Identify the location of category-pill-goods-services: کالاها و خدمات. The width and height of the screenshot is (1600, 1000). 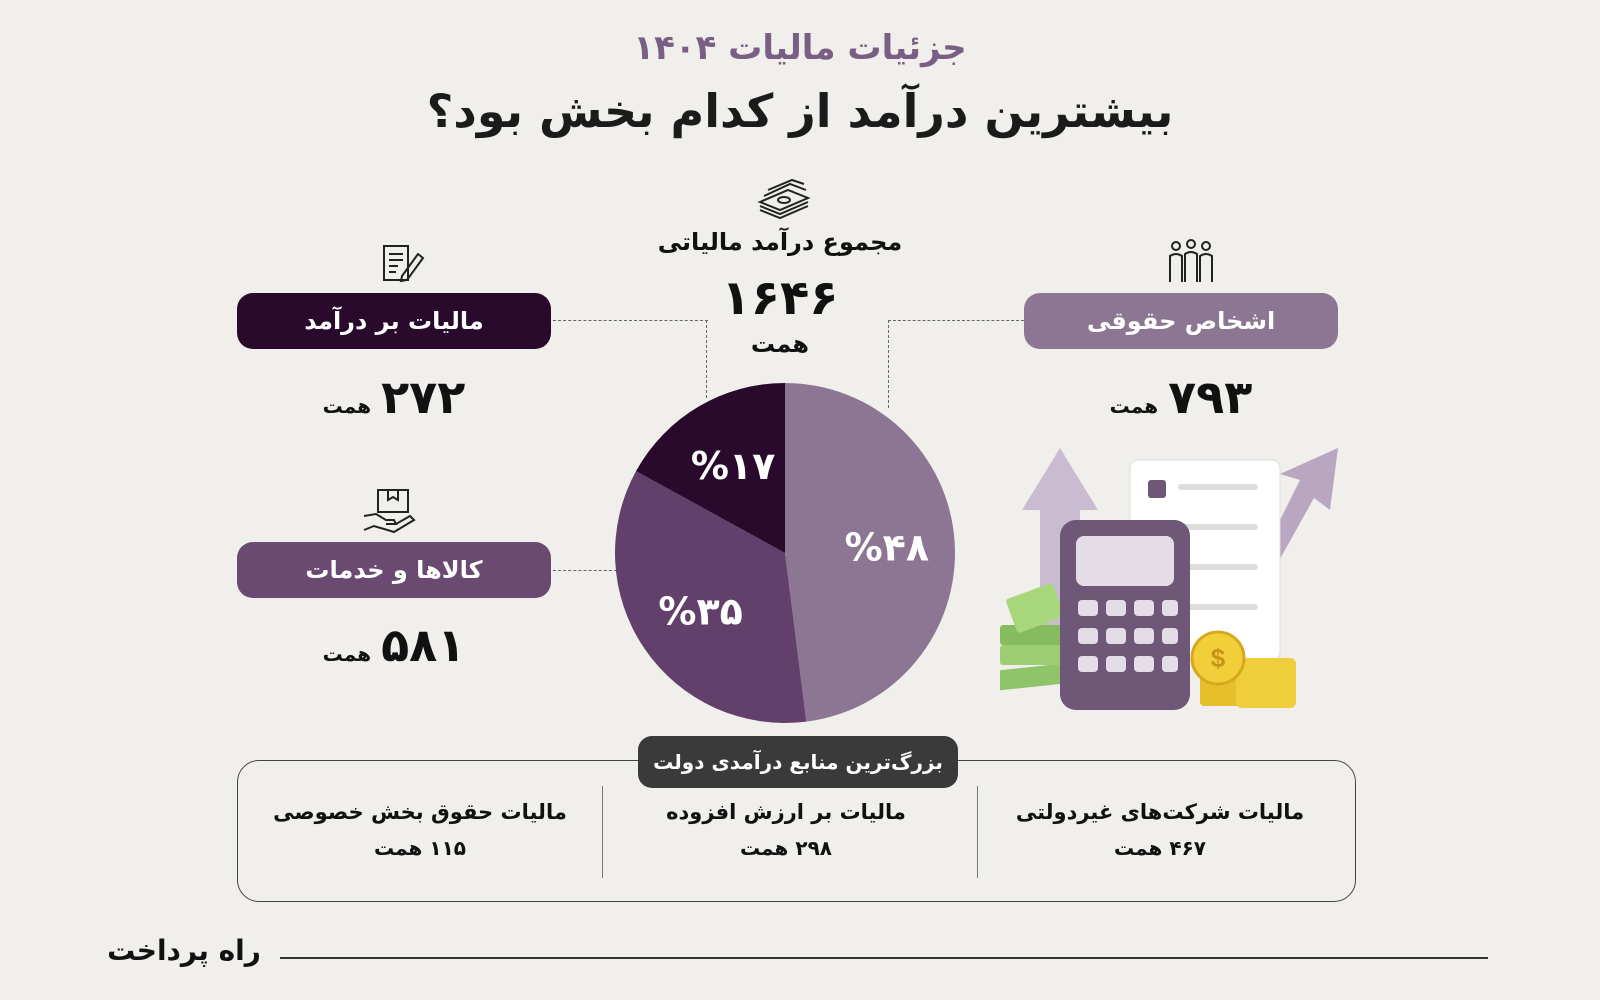
(394, 570).